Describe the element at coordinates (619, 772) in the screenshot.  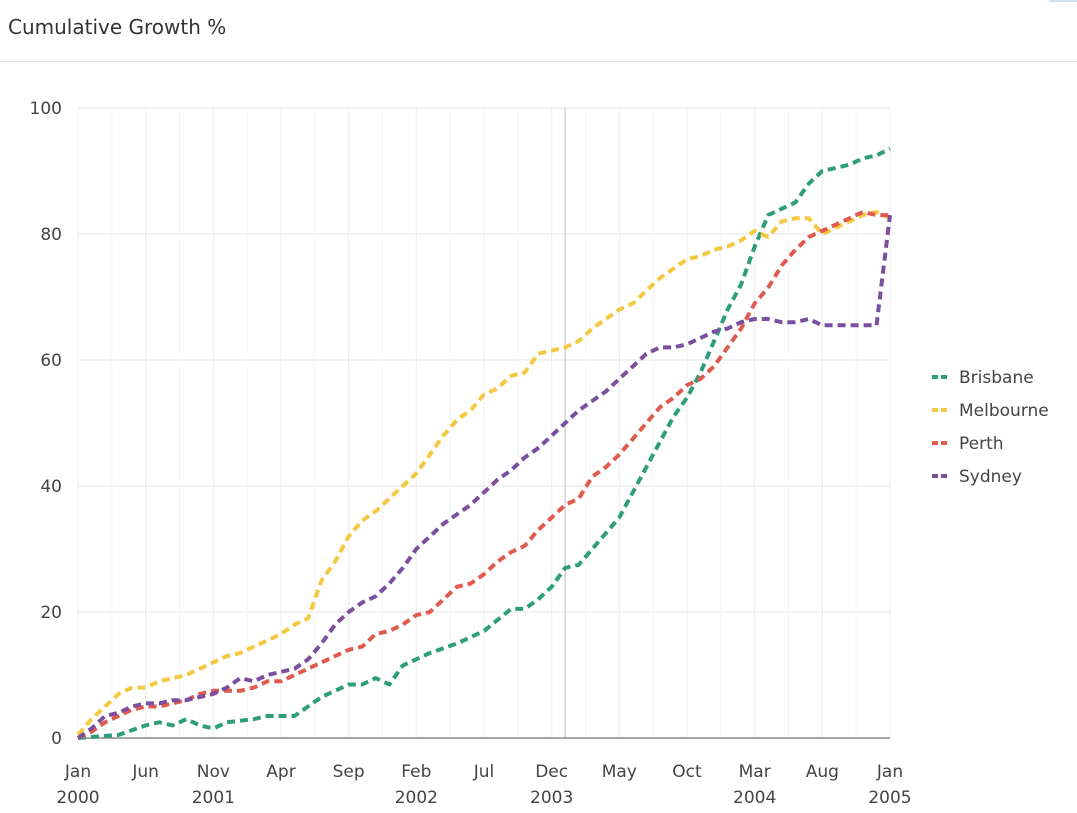
I see `x-tick-label: May` at that location.